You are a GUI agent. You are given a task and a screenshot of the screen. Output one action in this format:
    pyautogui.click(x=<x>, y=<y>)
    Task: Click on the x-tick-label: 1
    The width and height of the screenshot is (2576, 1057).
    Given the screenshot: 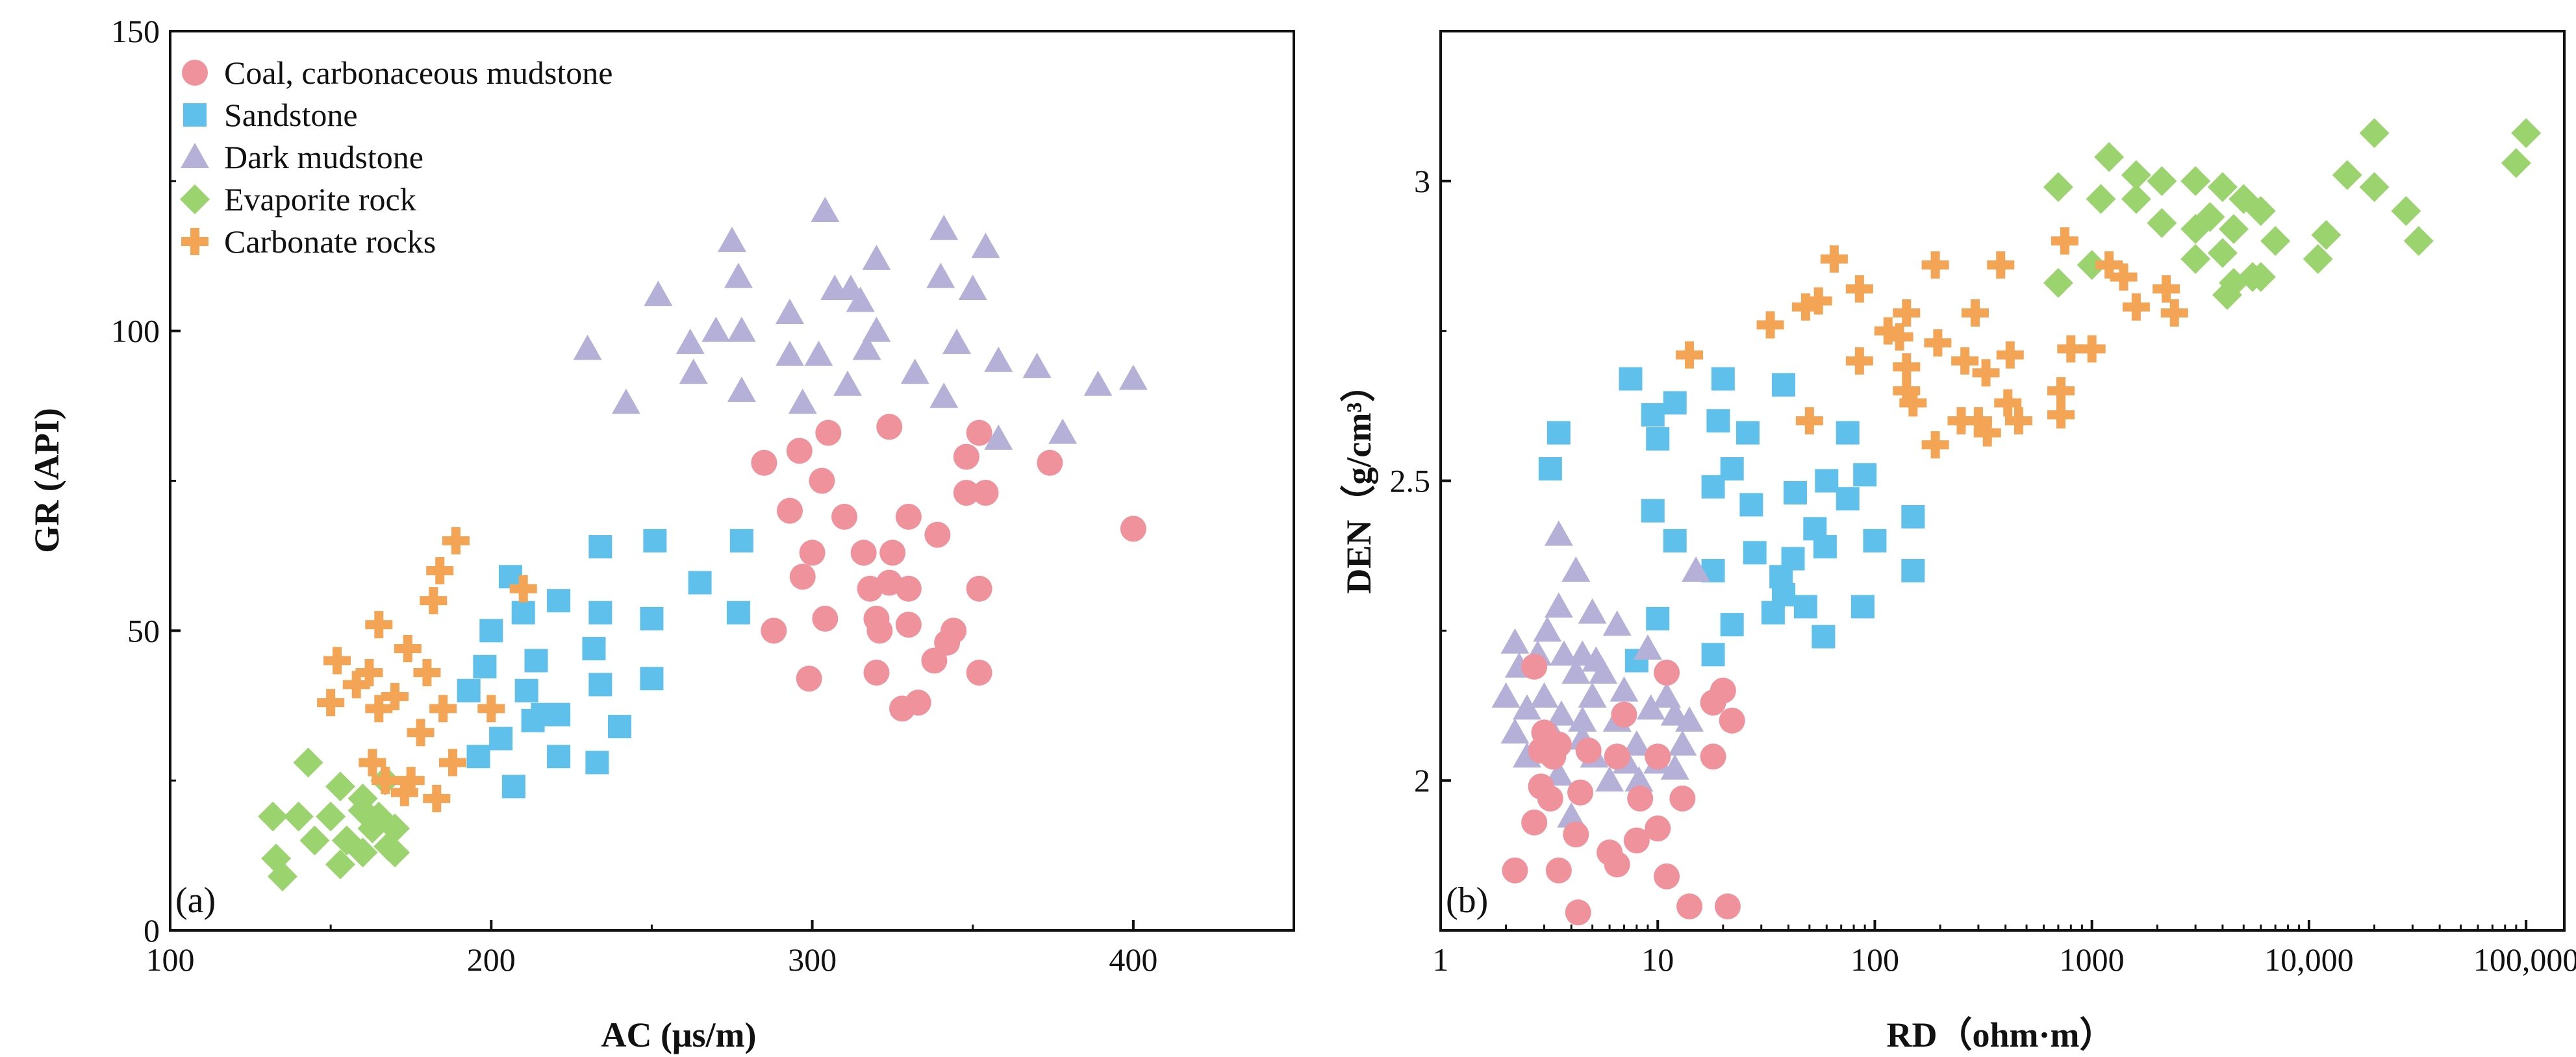 What is the action you would take?
    pyautogui.click(x=1441, y=959)
    